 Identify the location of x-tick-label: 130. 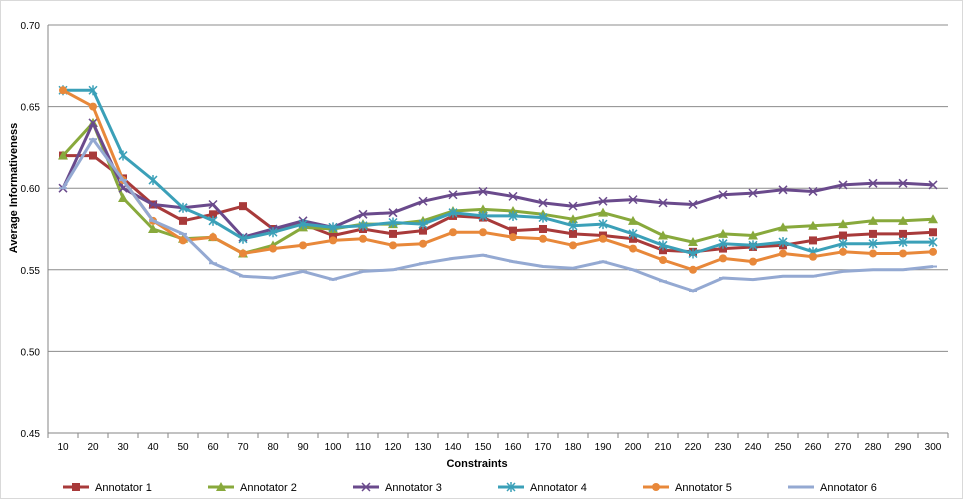
(423, 447).